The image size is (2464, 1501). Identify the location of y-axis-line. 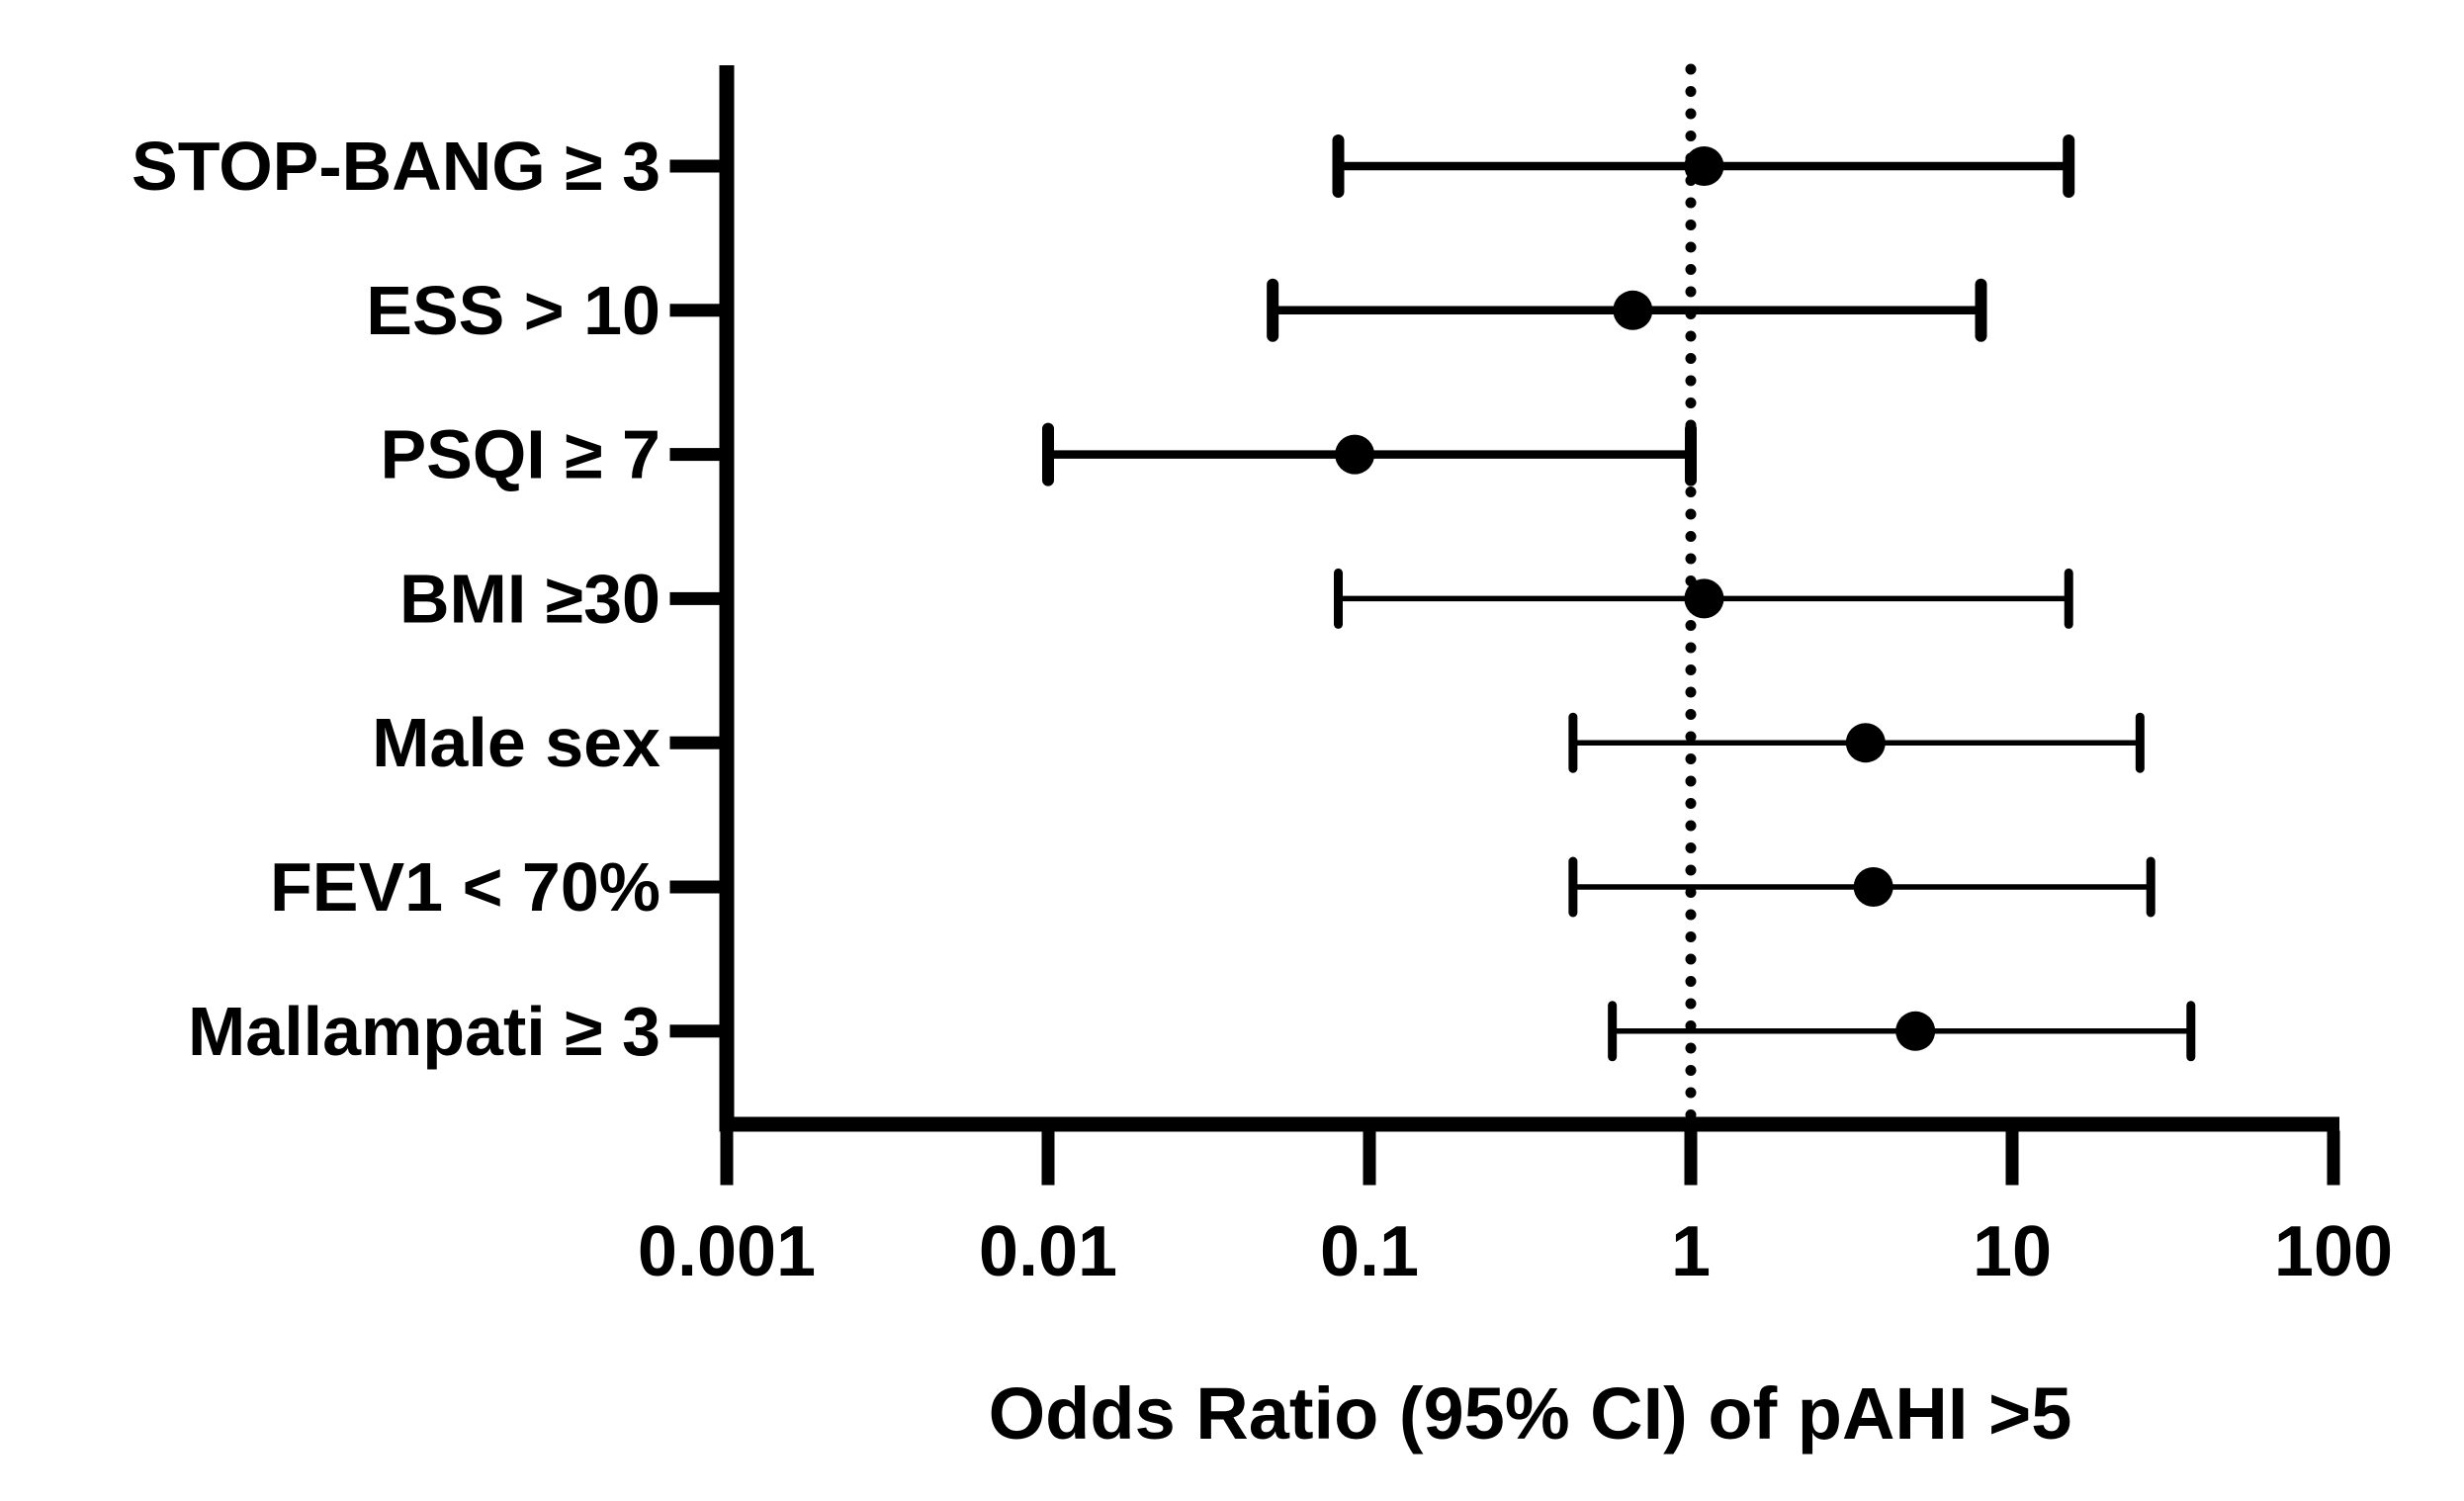
(727, 598).